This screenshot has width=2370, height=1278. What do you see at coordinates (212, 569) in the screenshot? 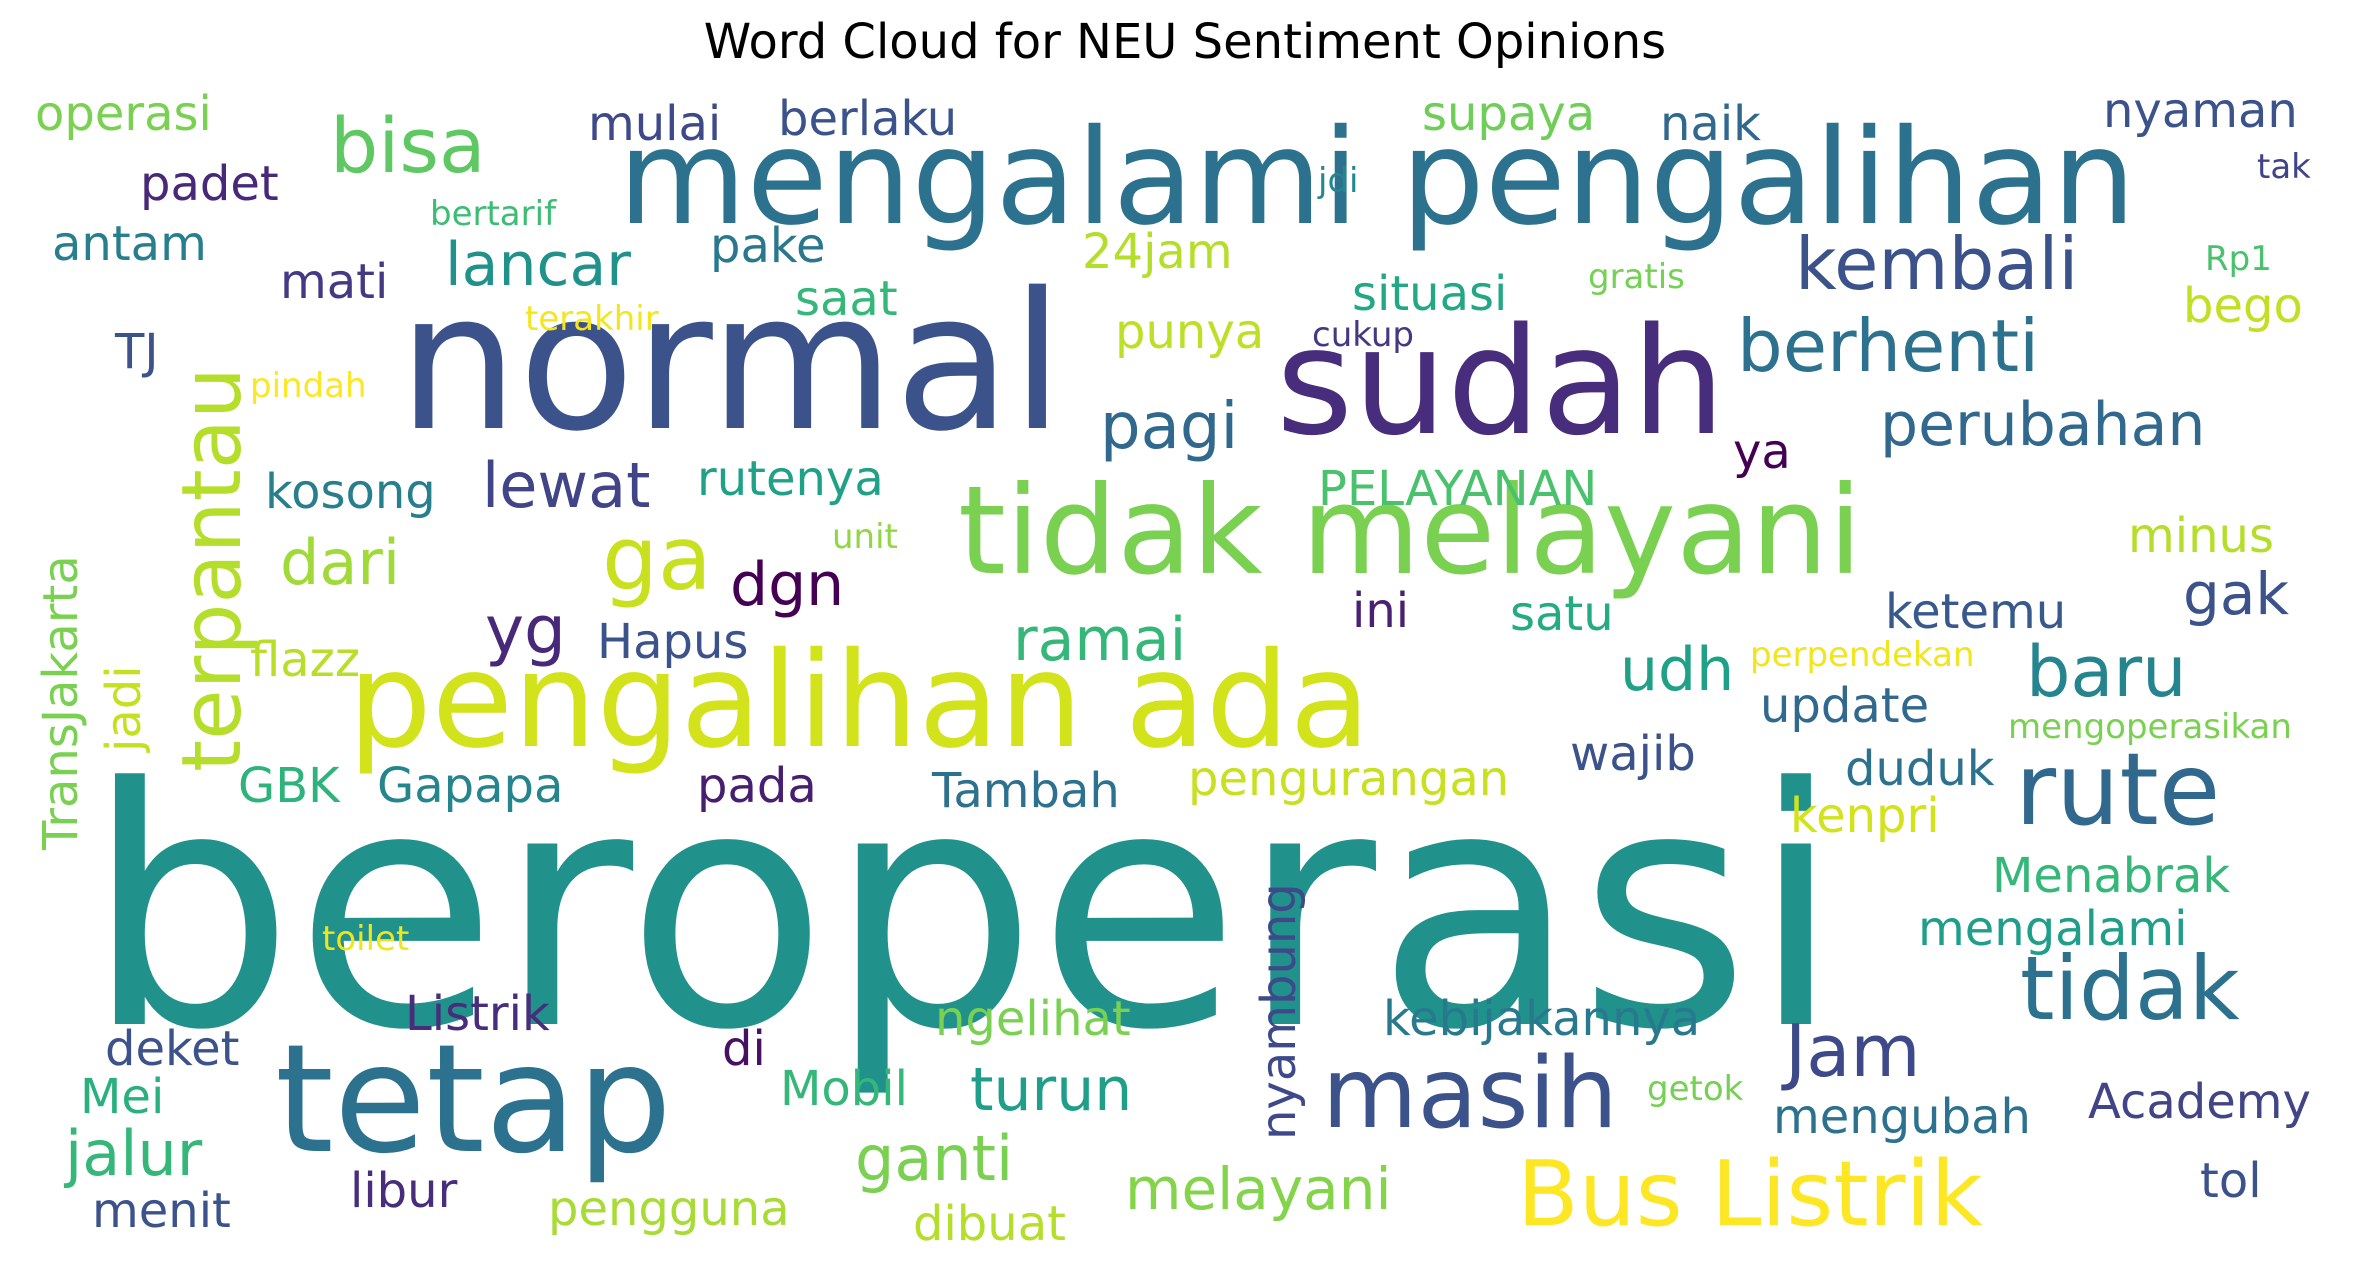
I see `word-terpantau: terpantau` at bounding box center [212, 569].